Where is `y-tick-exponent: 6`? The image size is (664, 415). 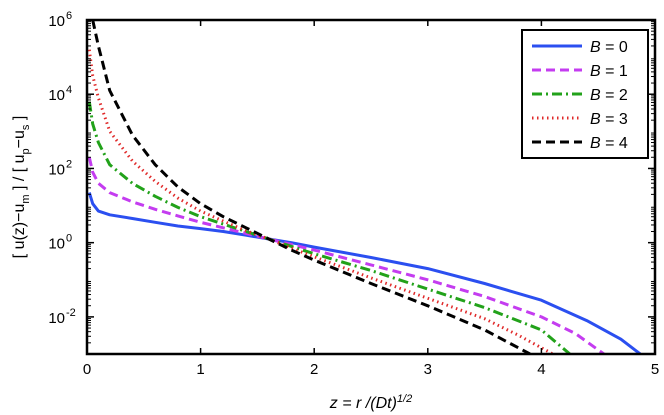
y-tick-exponent: 6 is located at coordinates (69, 16).